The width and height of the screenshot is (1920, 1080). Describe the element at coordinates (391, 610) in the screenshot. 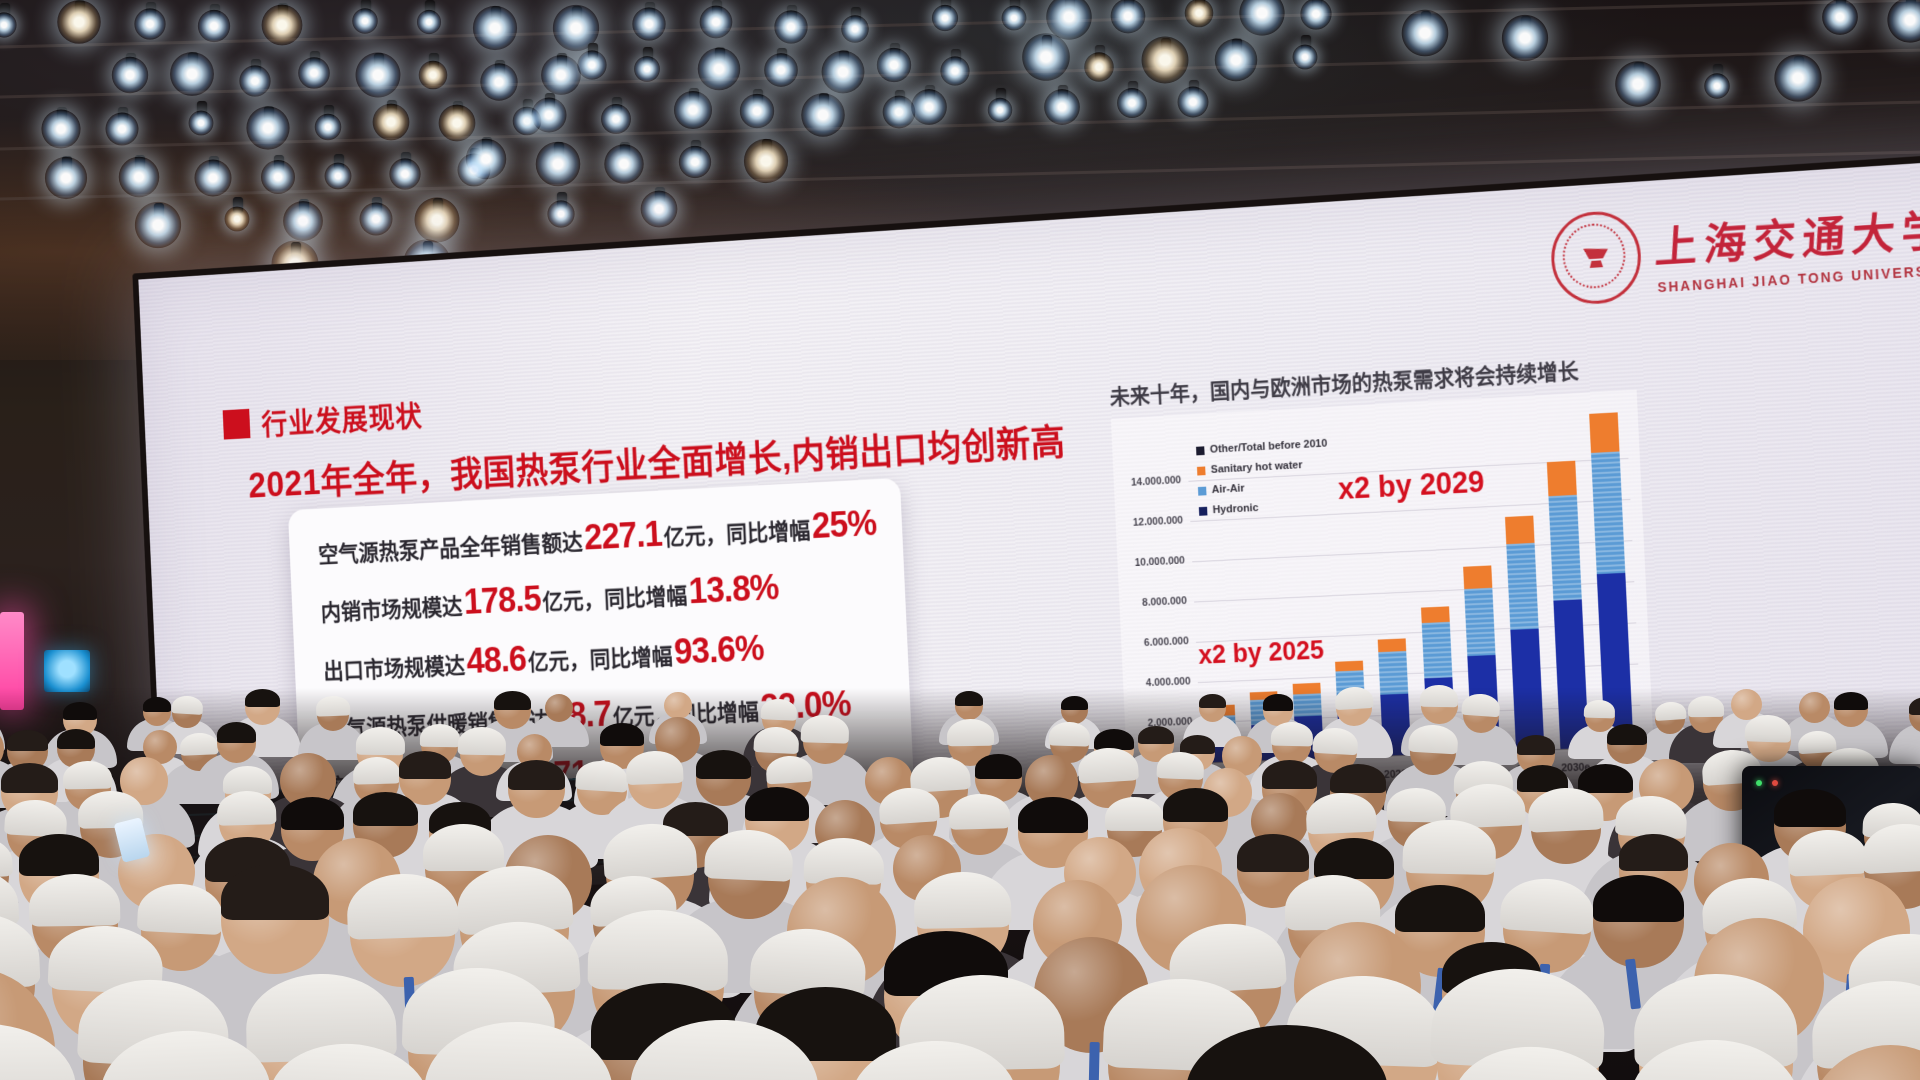

I see `stat-text: 内销市场规模达` at that location.